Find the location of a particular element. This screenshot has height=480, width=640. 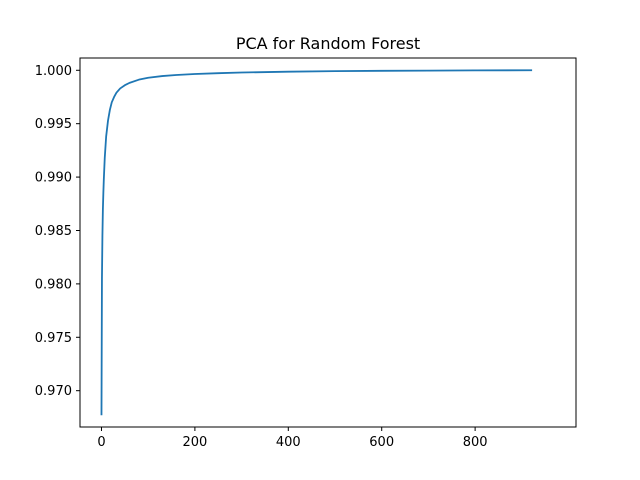

x-tick-label: 200 is located at coordinates (194, 442).